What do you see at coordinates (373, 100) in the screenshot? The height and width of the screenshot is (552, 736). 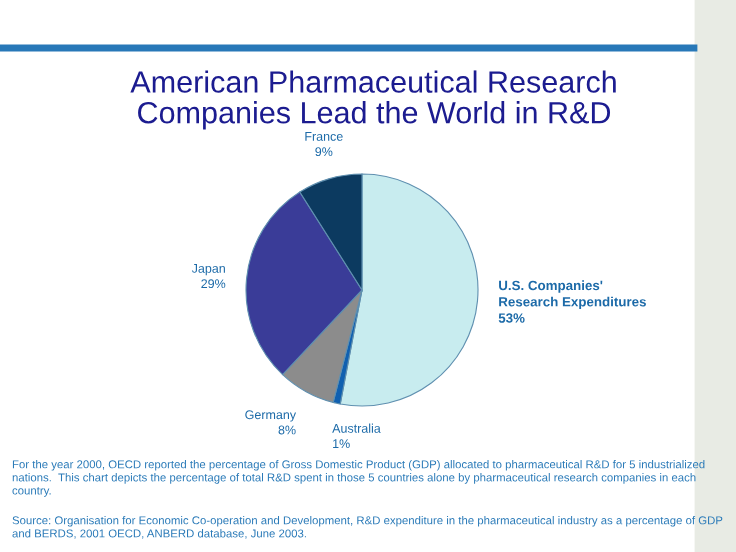 I see `chart-title: American Pharmaceutical Research Companies Lead the World in R&D` at bounding box center [373, 100].